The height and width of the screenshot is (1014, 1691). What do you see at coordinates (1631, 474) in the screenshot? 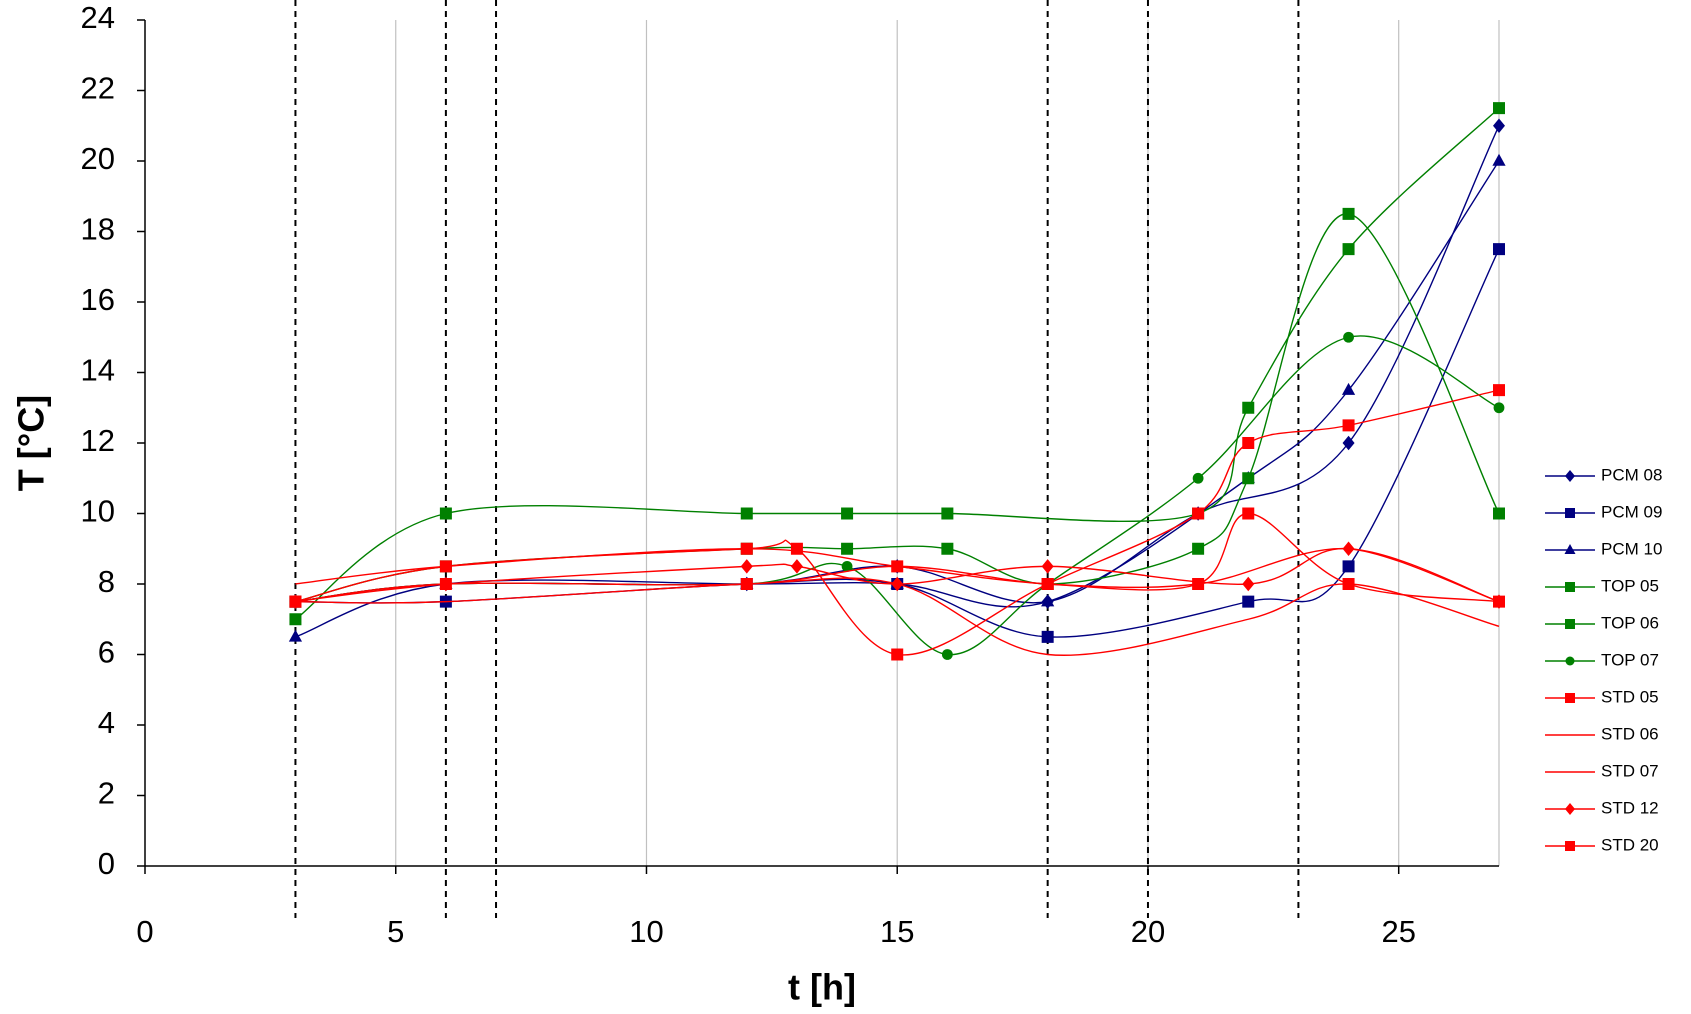
I see `legend-text: PCM 08` at bounding box center [1631, 474].